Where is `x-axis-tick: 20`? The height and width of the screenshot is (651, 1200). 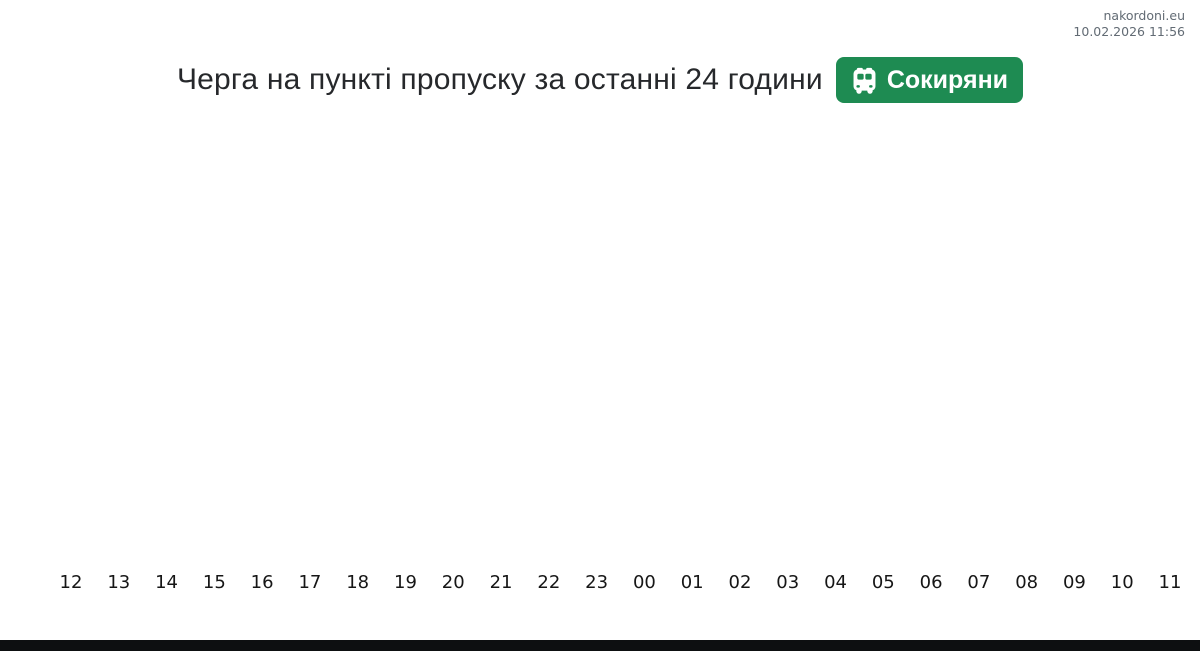
x-axis-tick: 20 is located at coordinates (453, 582).